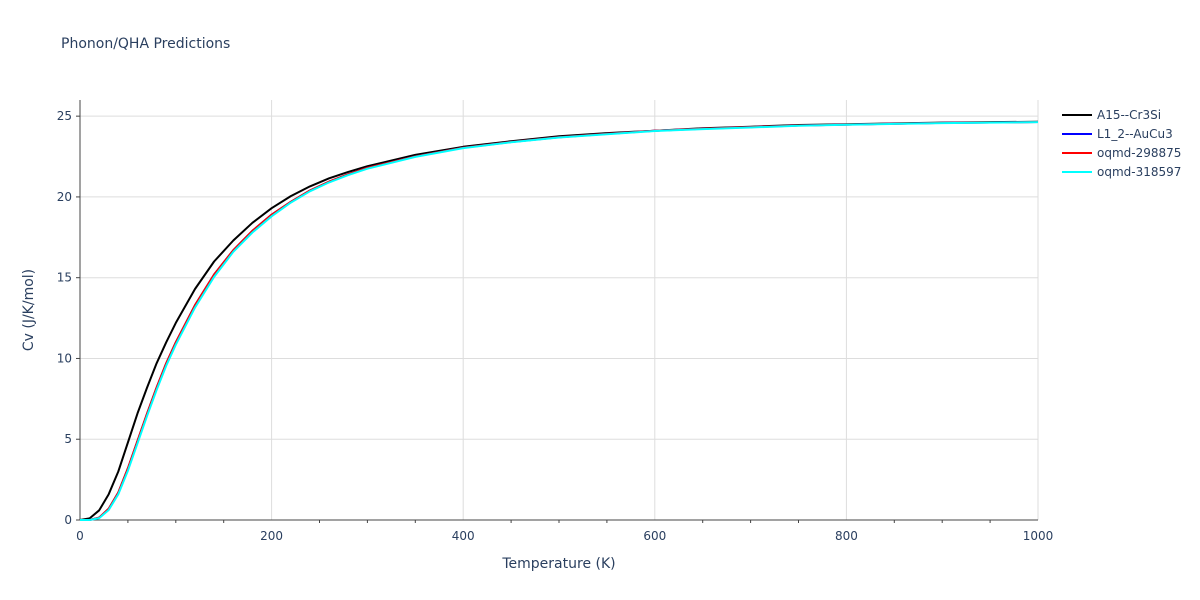 Image resolution: width=1200 pixels, height=600 pixels. Describe the element at coordinates (1129, 115) in the screenshot. I see `legend-label: A15--Cr3Si` at that location.